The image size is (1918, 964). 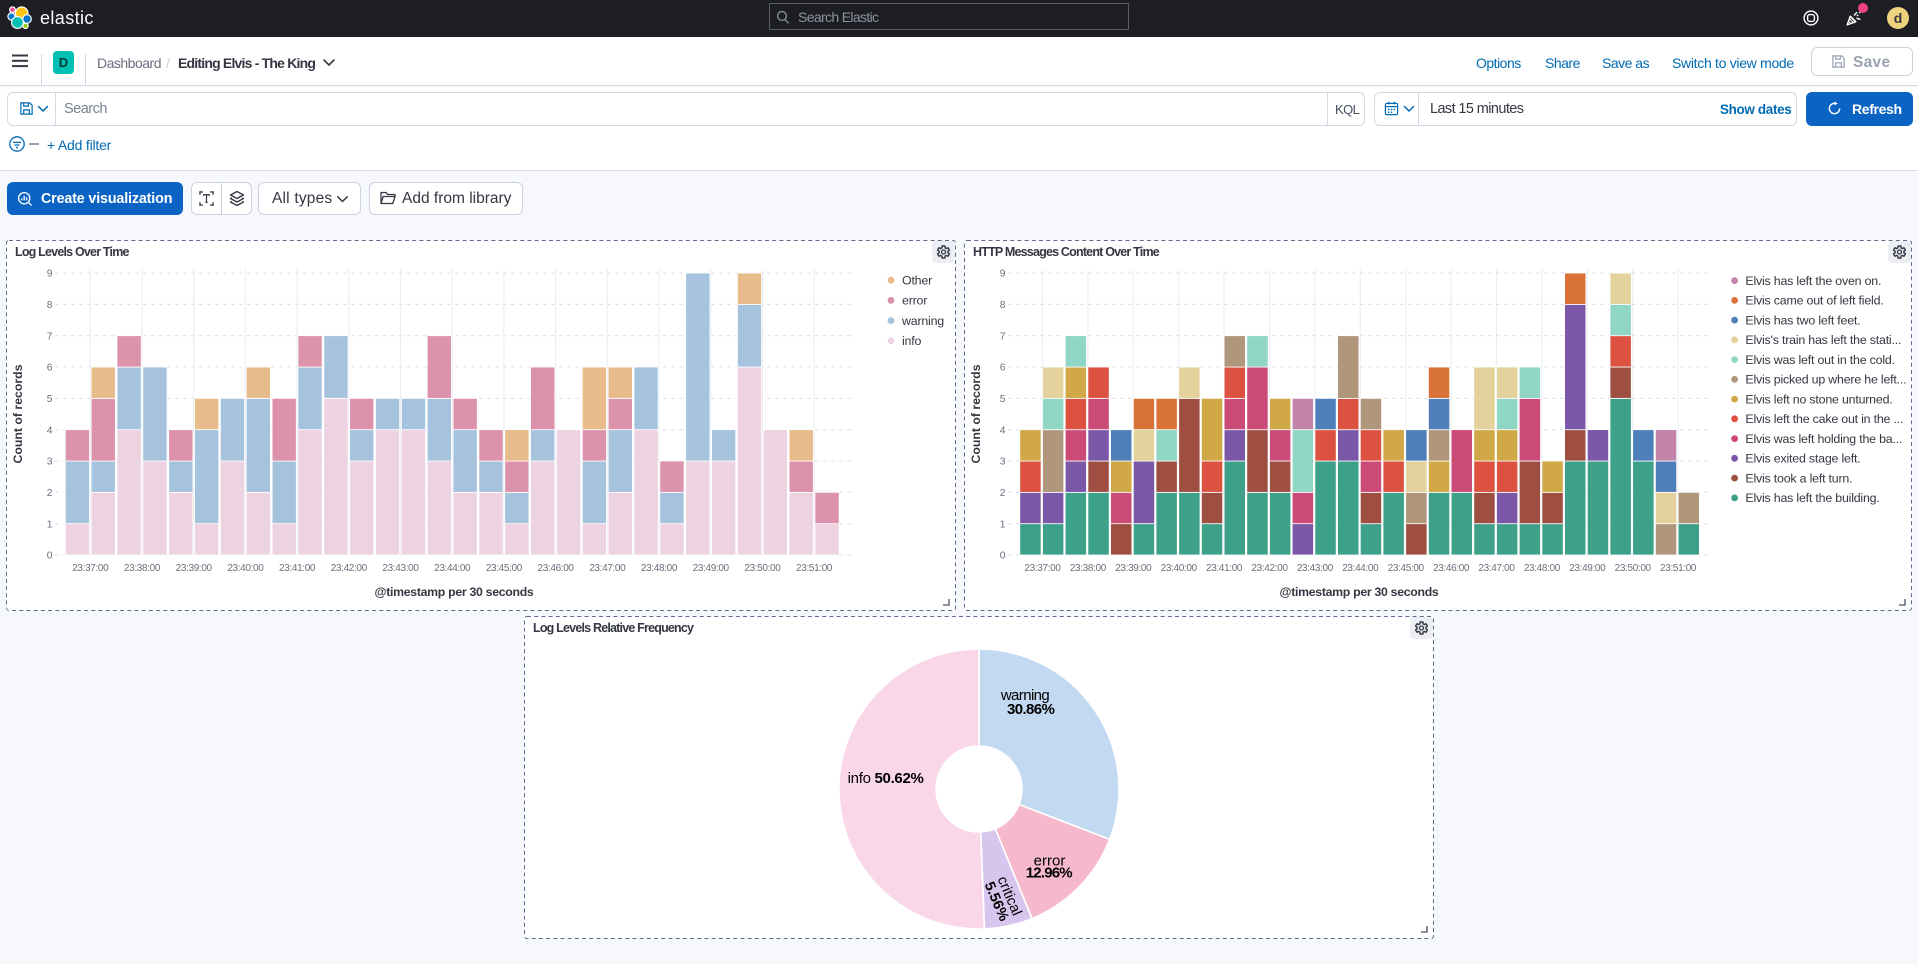 What do you see at coordinates (911, 341) in the screenshot?
I see `svg-text: info` at bounding box center [911, 341].